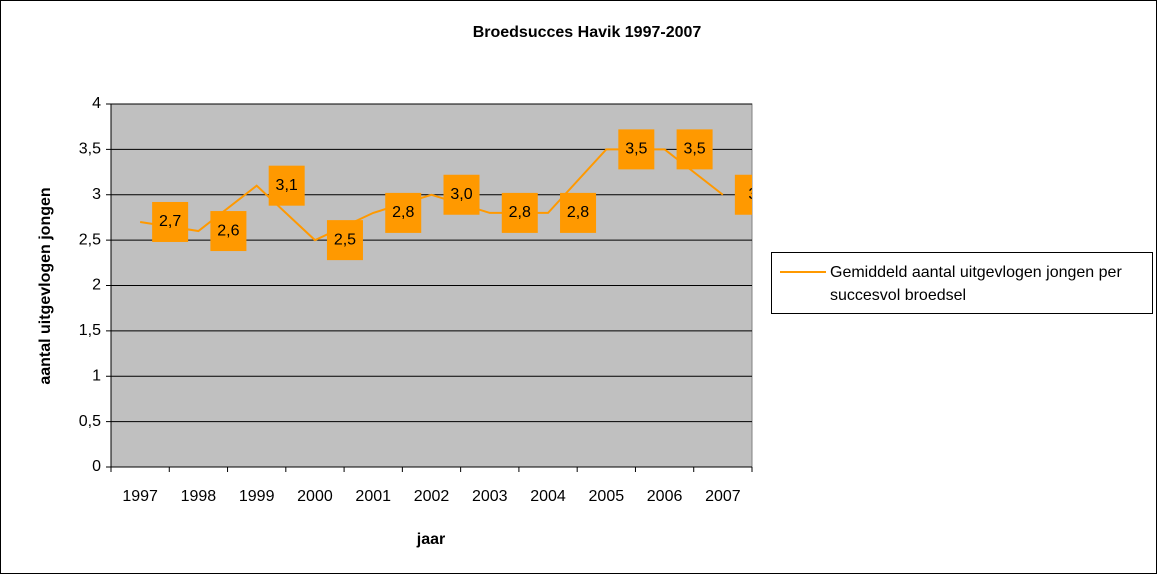 Image resolution: width=1157 pixels, height=574 pixels. What do you see at coordinates (665, 496) in the screenshot?
I see `x-tick-label: 2006` at bounding box center [665, 496].